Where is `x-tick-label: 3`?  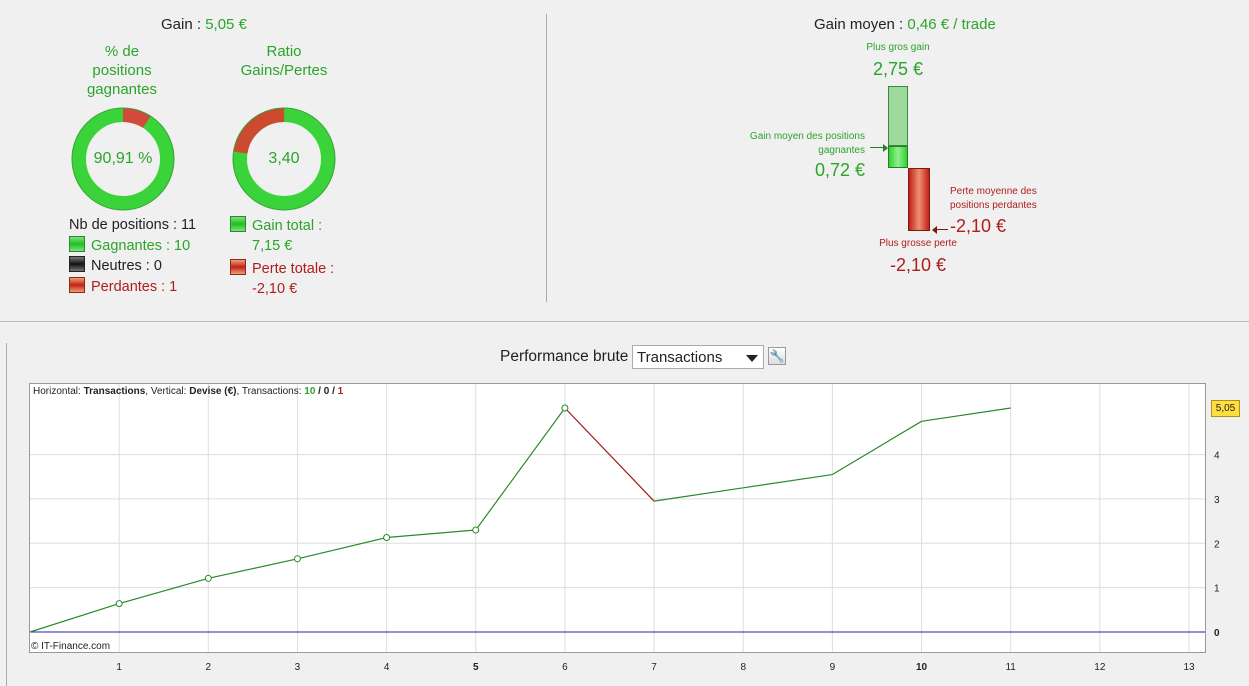
x-tick-label: 3 is located at coordinates (298, 667).